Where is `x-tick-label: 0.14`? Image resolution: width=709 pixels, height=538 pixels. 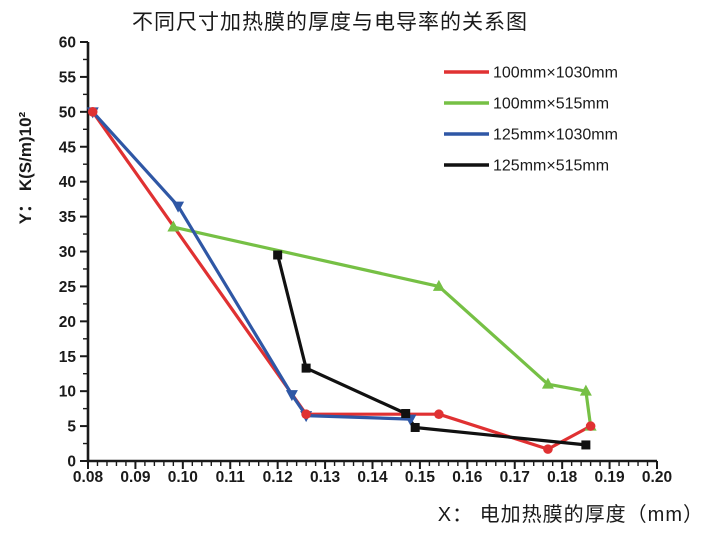
x-tick-label: 0.14 is located at coordinates (372, 477).